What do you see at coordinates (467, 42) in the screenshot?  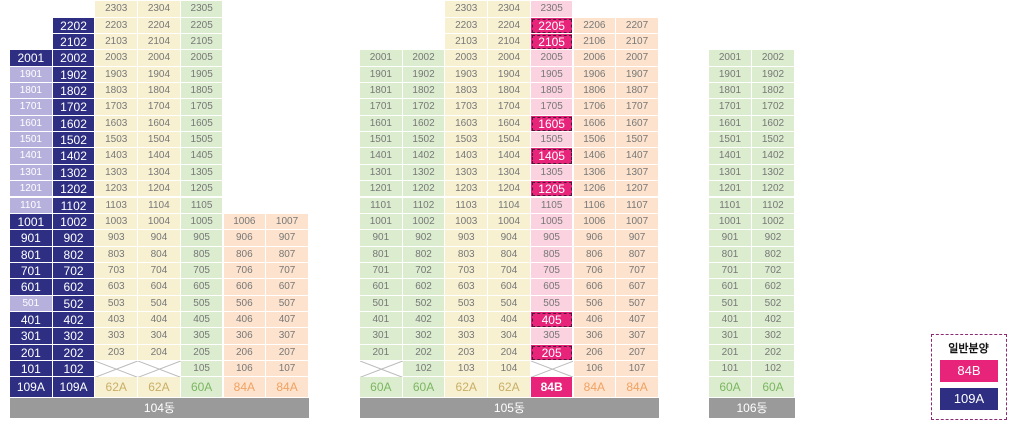 I see `unit-cell: 2103` at bounding box center [467, 42].